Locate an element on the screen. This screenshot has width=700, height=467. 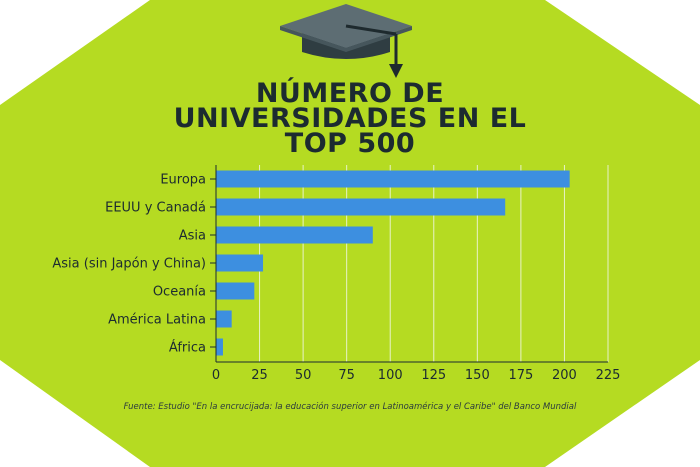
x-tick-label-5: 125 is located at coordinates (433, 375).